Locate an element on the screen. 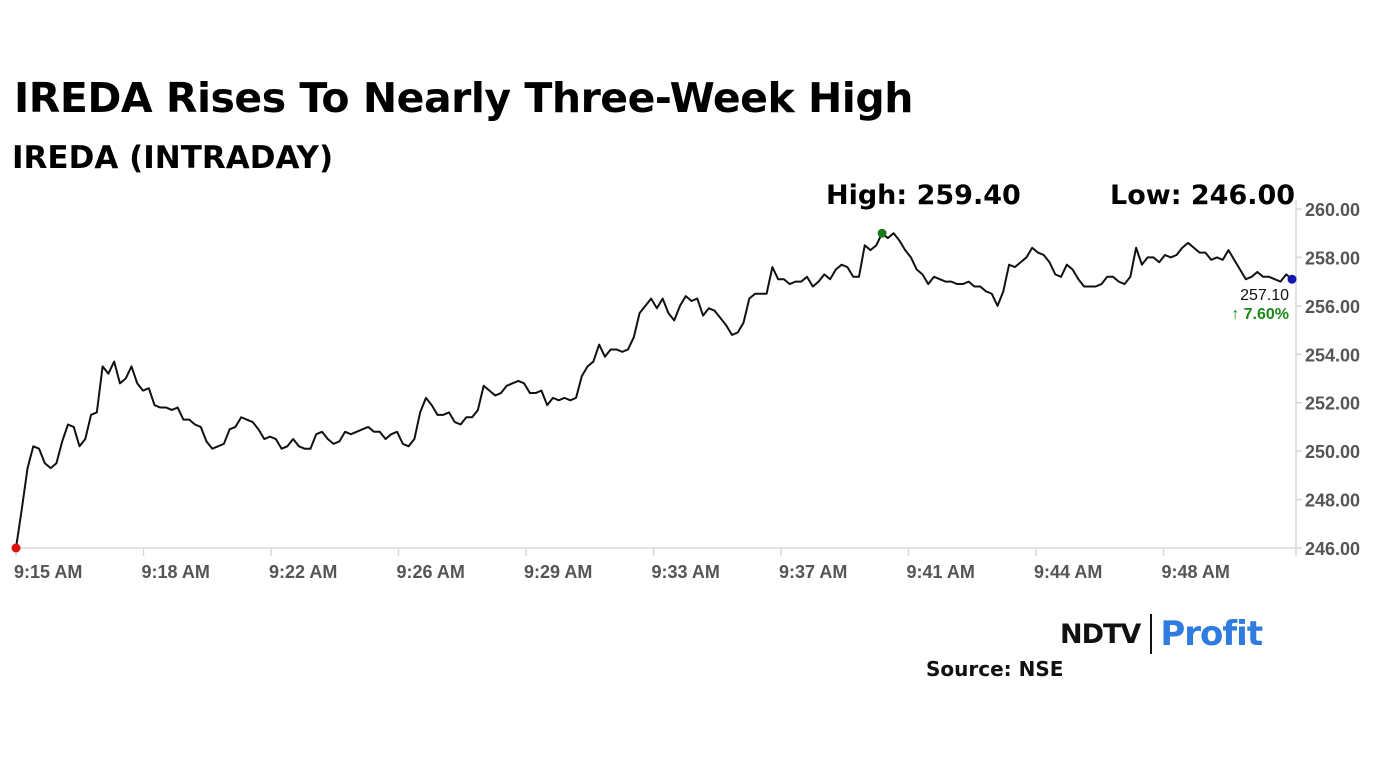 This screenshot has height=777, width=1382. x-tick-label: 9:15 AM is located at coordinates (48, 572).